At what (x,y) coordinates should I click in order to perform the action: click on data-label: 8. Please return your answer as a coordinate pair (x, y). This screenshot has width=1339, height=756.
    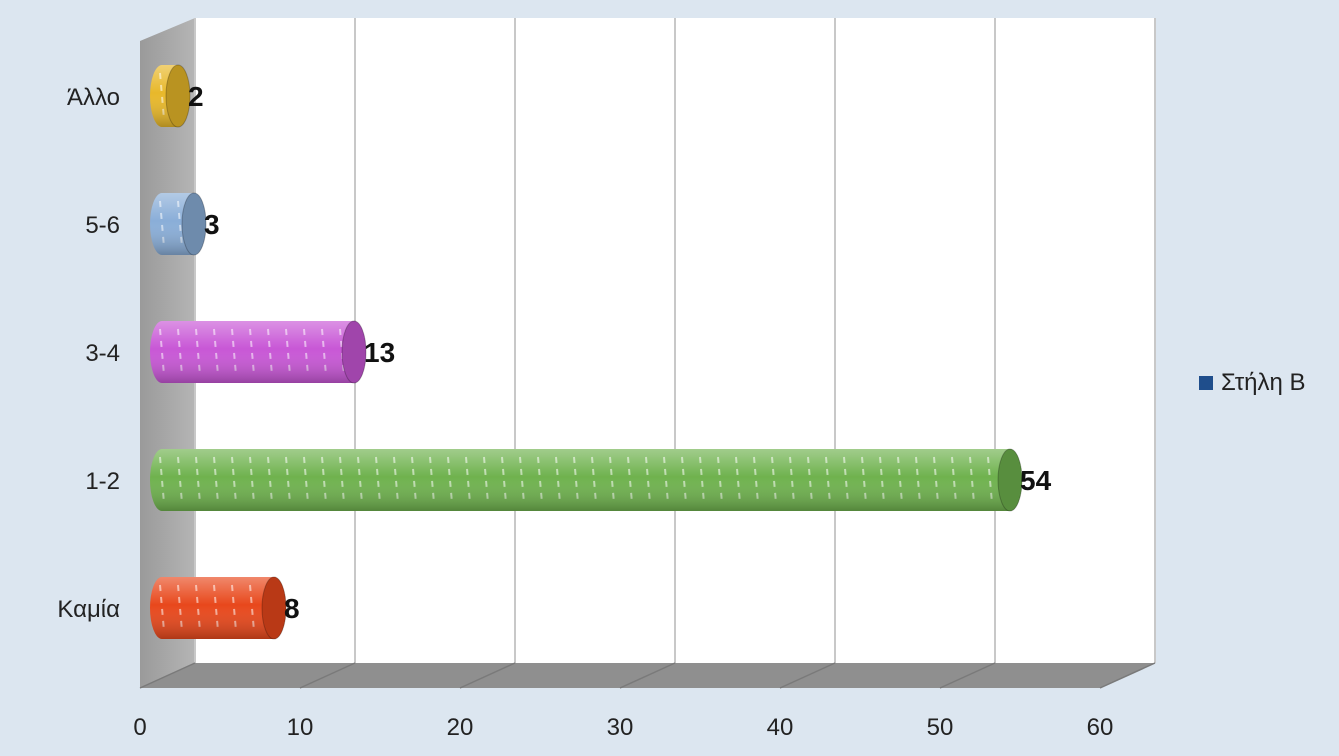
    Looking at the image, I should click on (292, 608).